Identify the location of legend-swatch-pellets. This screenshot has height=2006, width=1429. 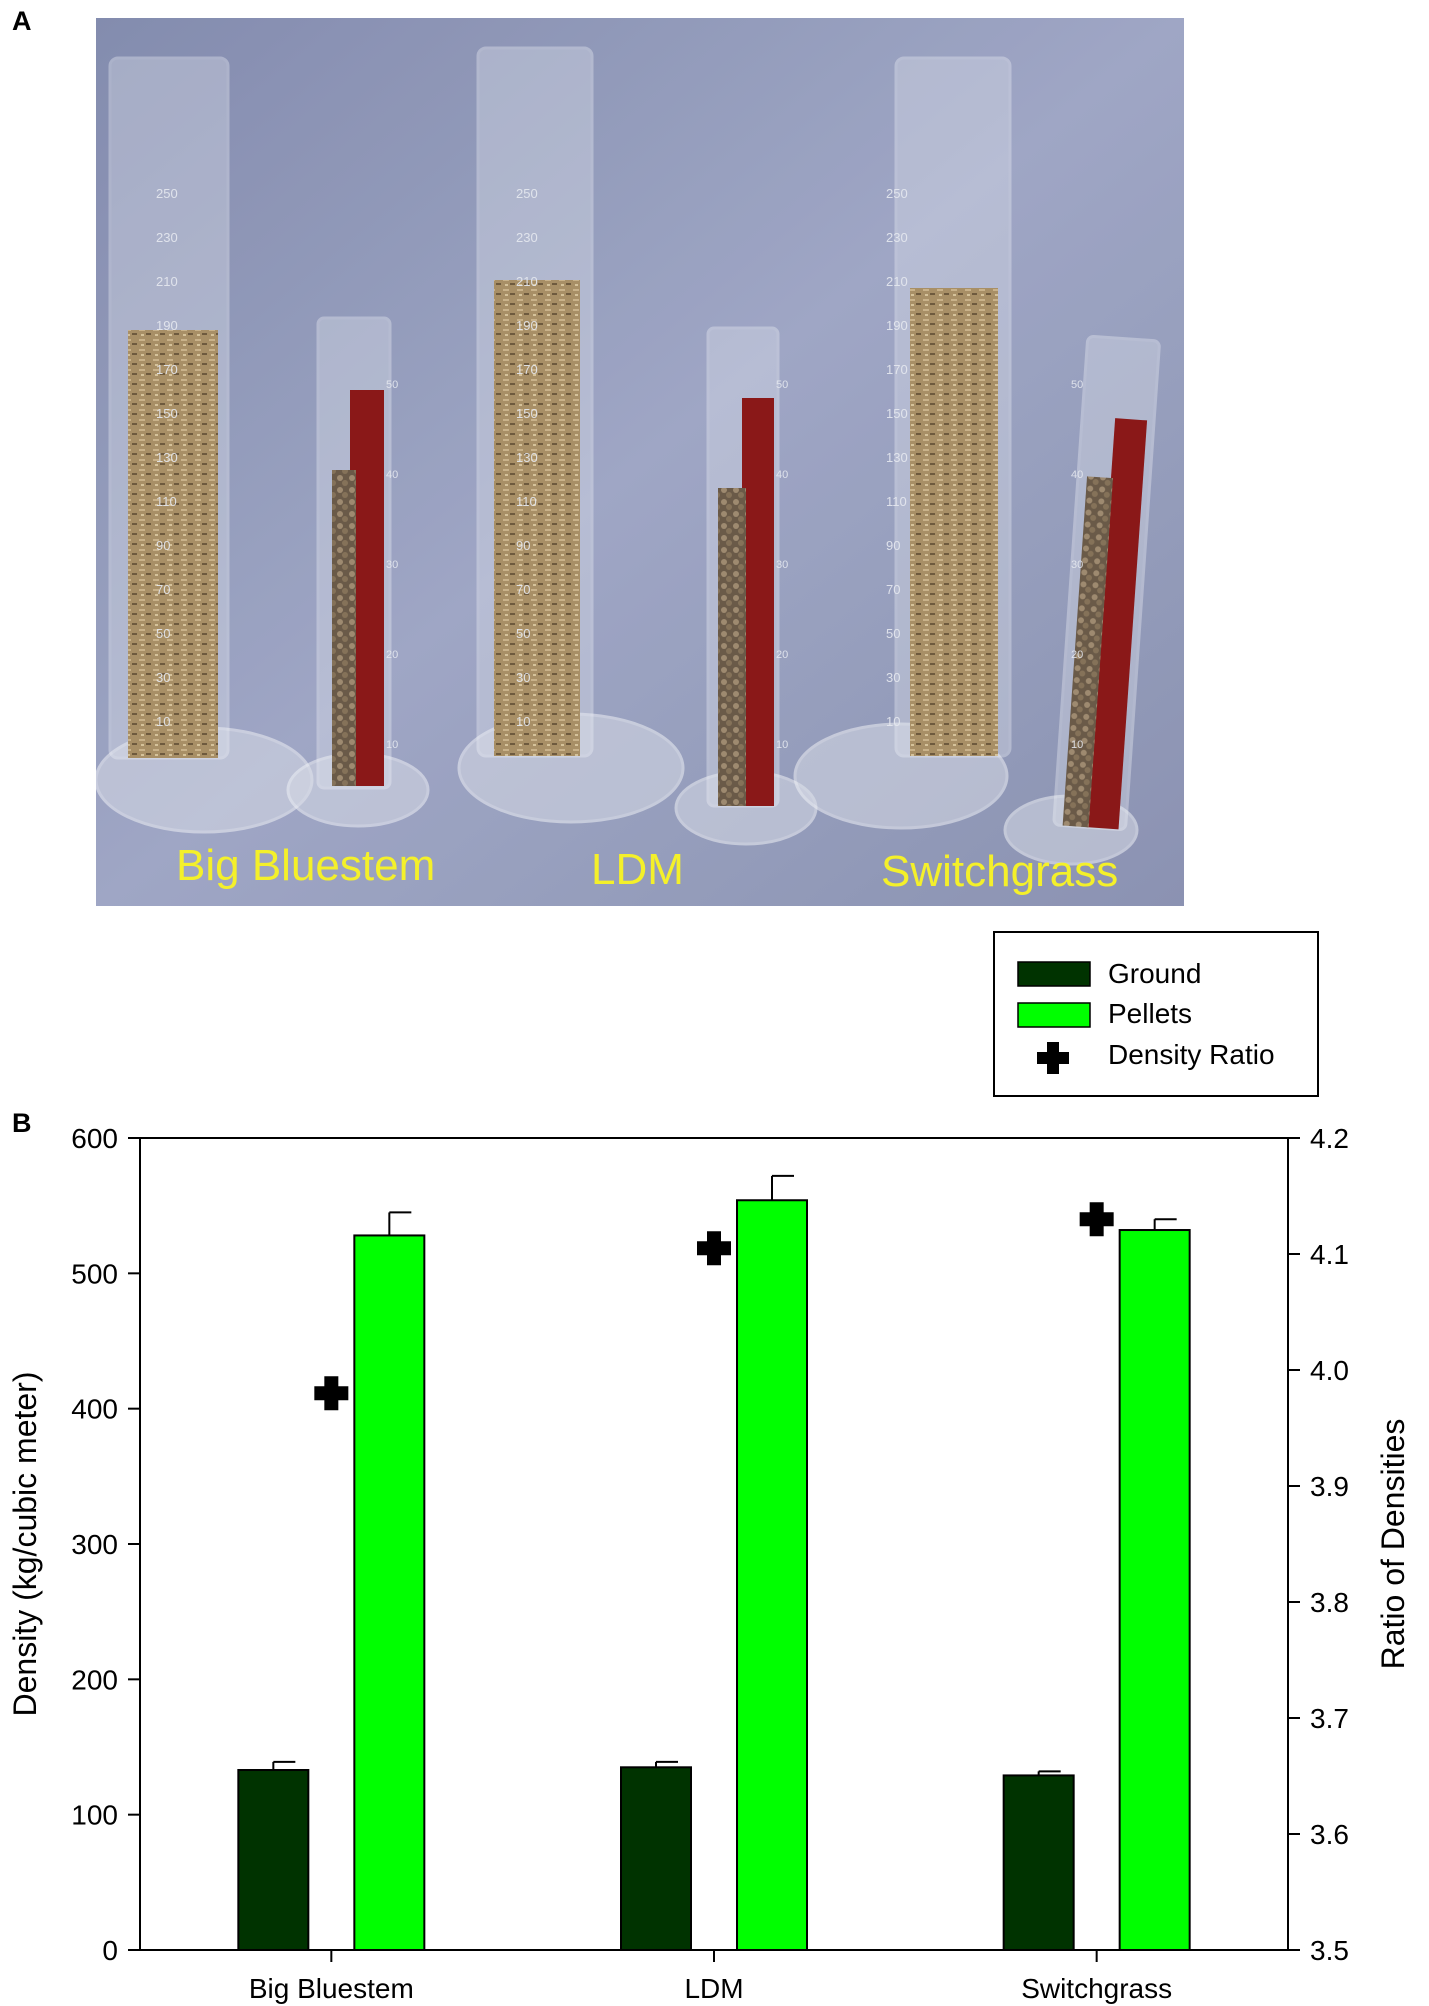
(1054, 1015).